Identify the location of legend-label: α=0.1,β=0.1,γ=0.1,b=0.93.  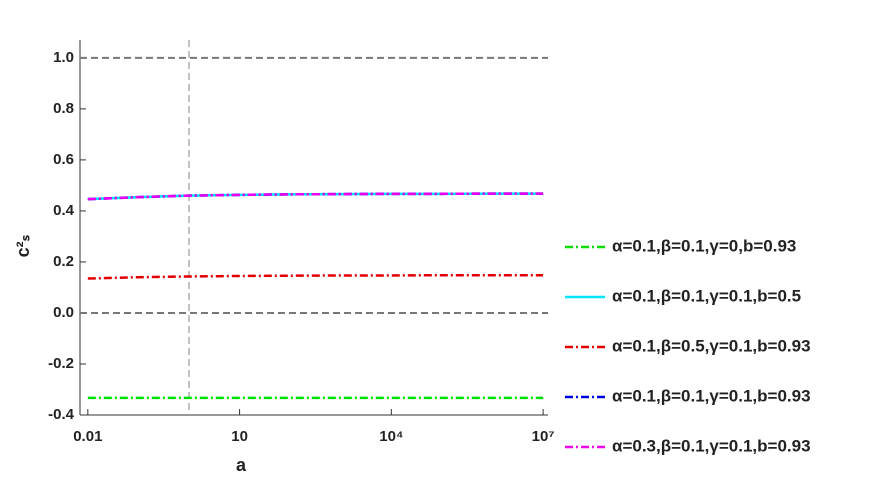
(711, 395).